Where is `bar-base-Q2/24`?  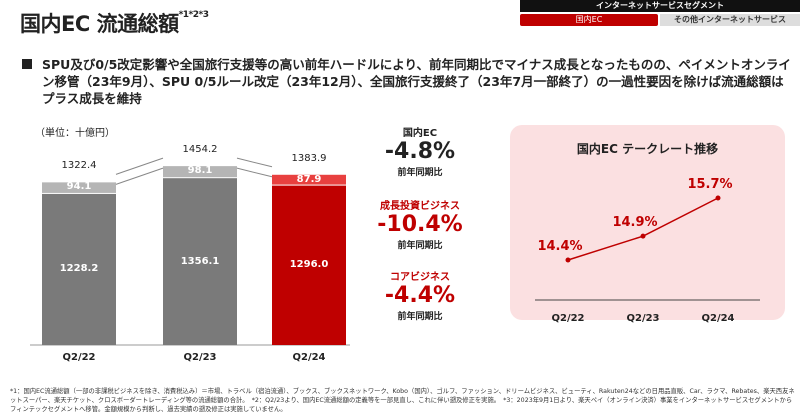 bar-base-Q2/24 is located at coordinates (309, 265).